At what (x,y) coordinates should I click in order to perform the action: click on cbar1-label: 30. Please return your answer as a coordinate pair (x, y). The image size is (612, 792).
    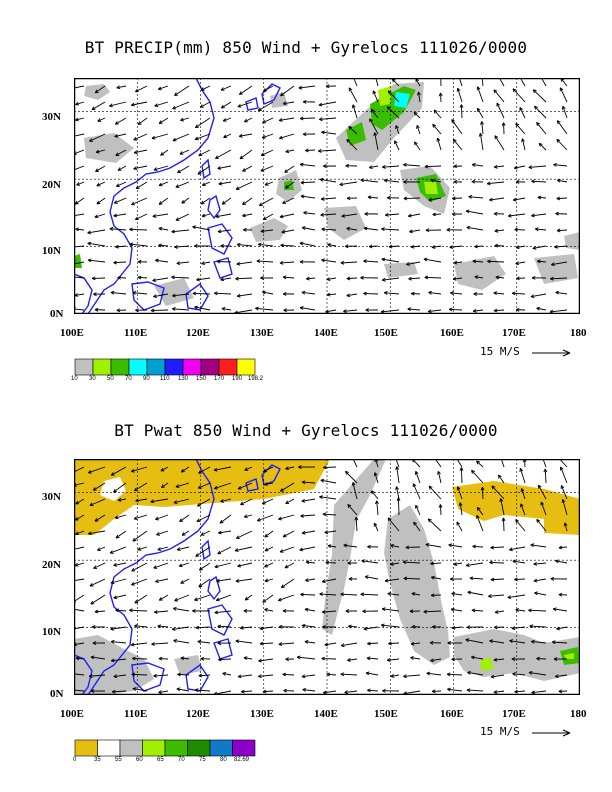
    Looking at the image, I should click on (92, 379).